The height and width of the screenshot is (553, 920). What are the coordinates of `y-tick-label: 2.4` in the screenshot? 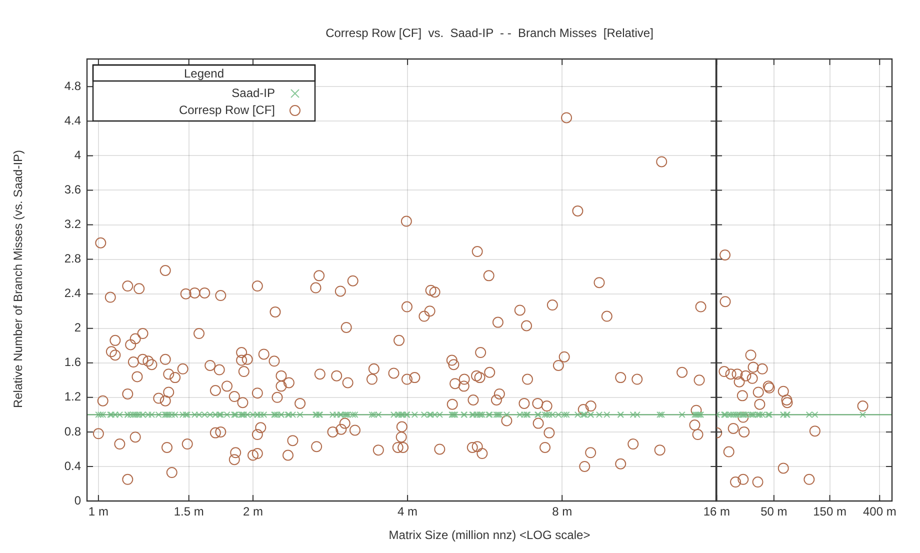 It's located at (73, 293).